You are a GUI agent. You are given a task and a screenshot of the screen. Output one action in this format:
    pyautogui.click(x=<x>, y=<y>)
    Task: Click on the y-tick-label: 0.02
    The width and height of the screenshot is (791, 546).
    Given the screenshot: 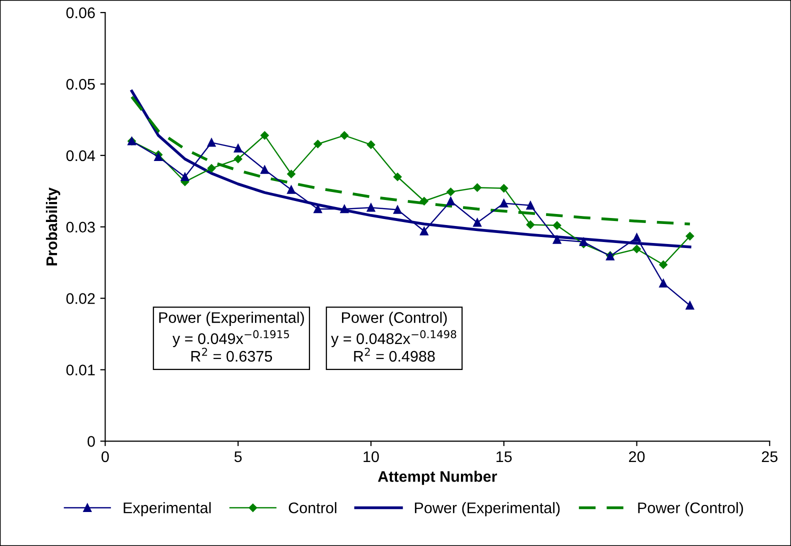 What is the action you would take?
    pyautogui.click(x=80, y=298)
    